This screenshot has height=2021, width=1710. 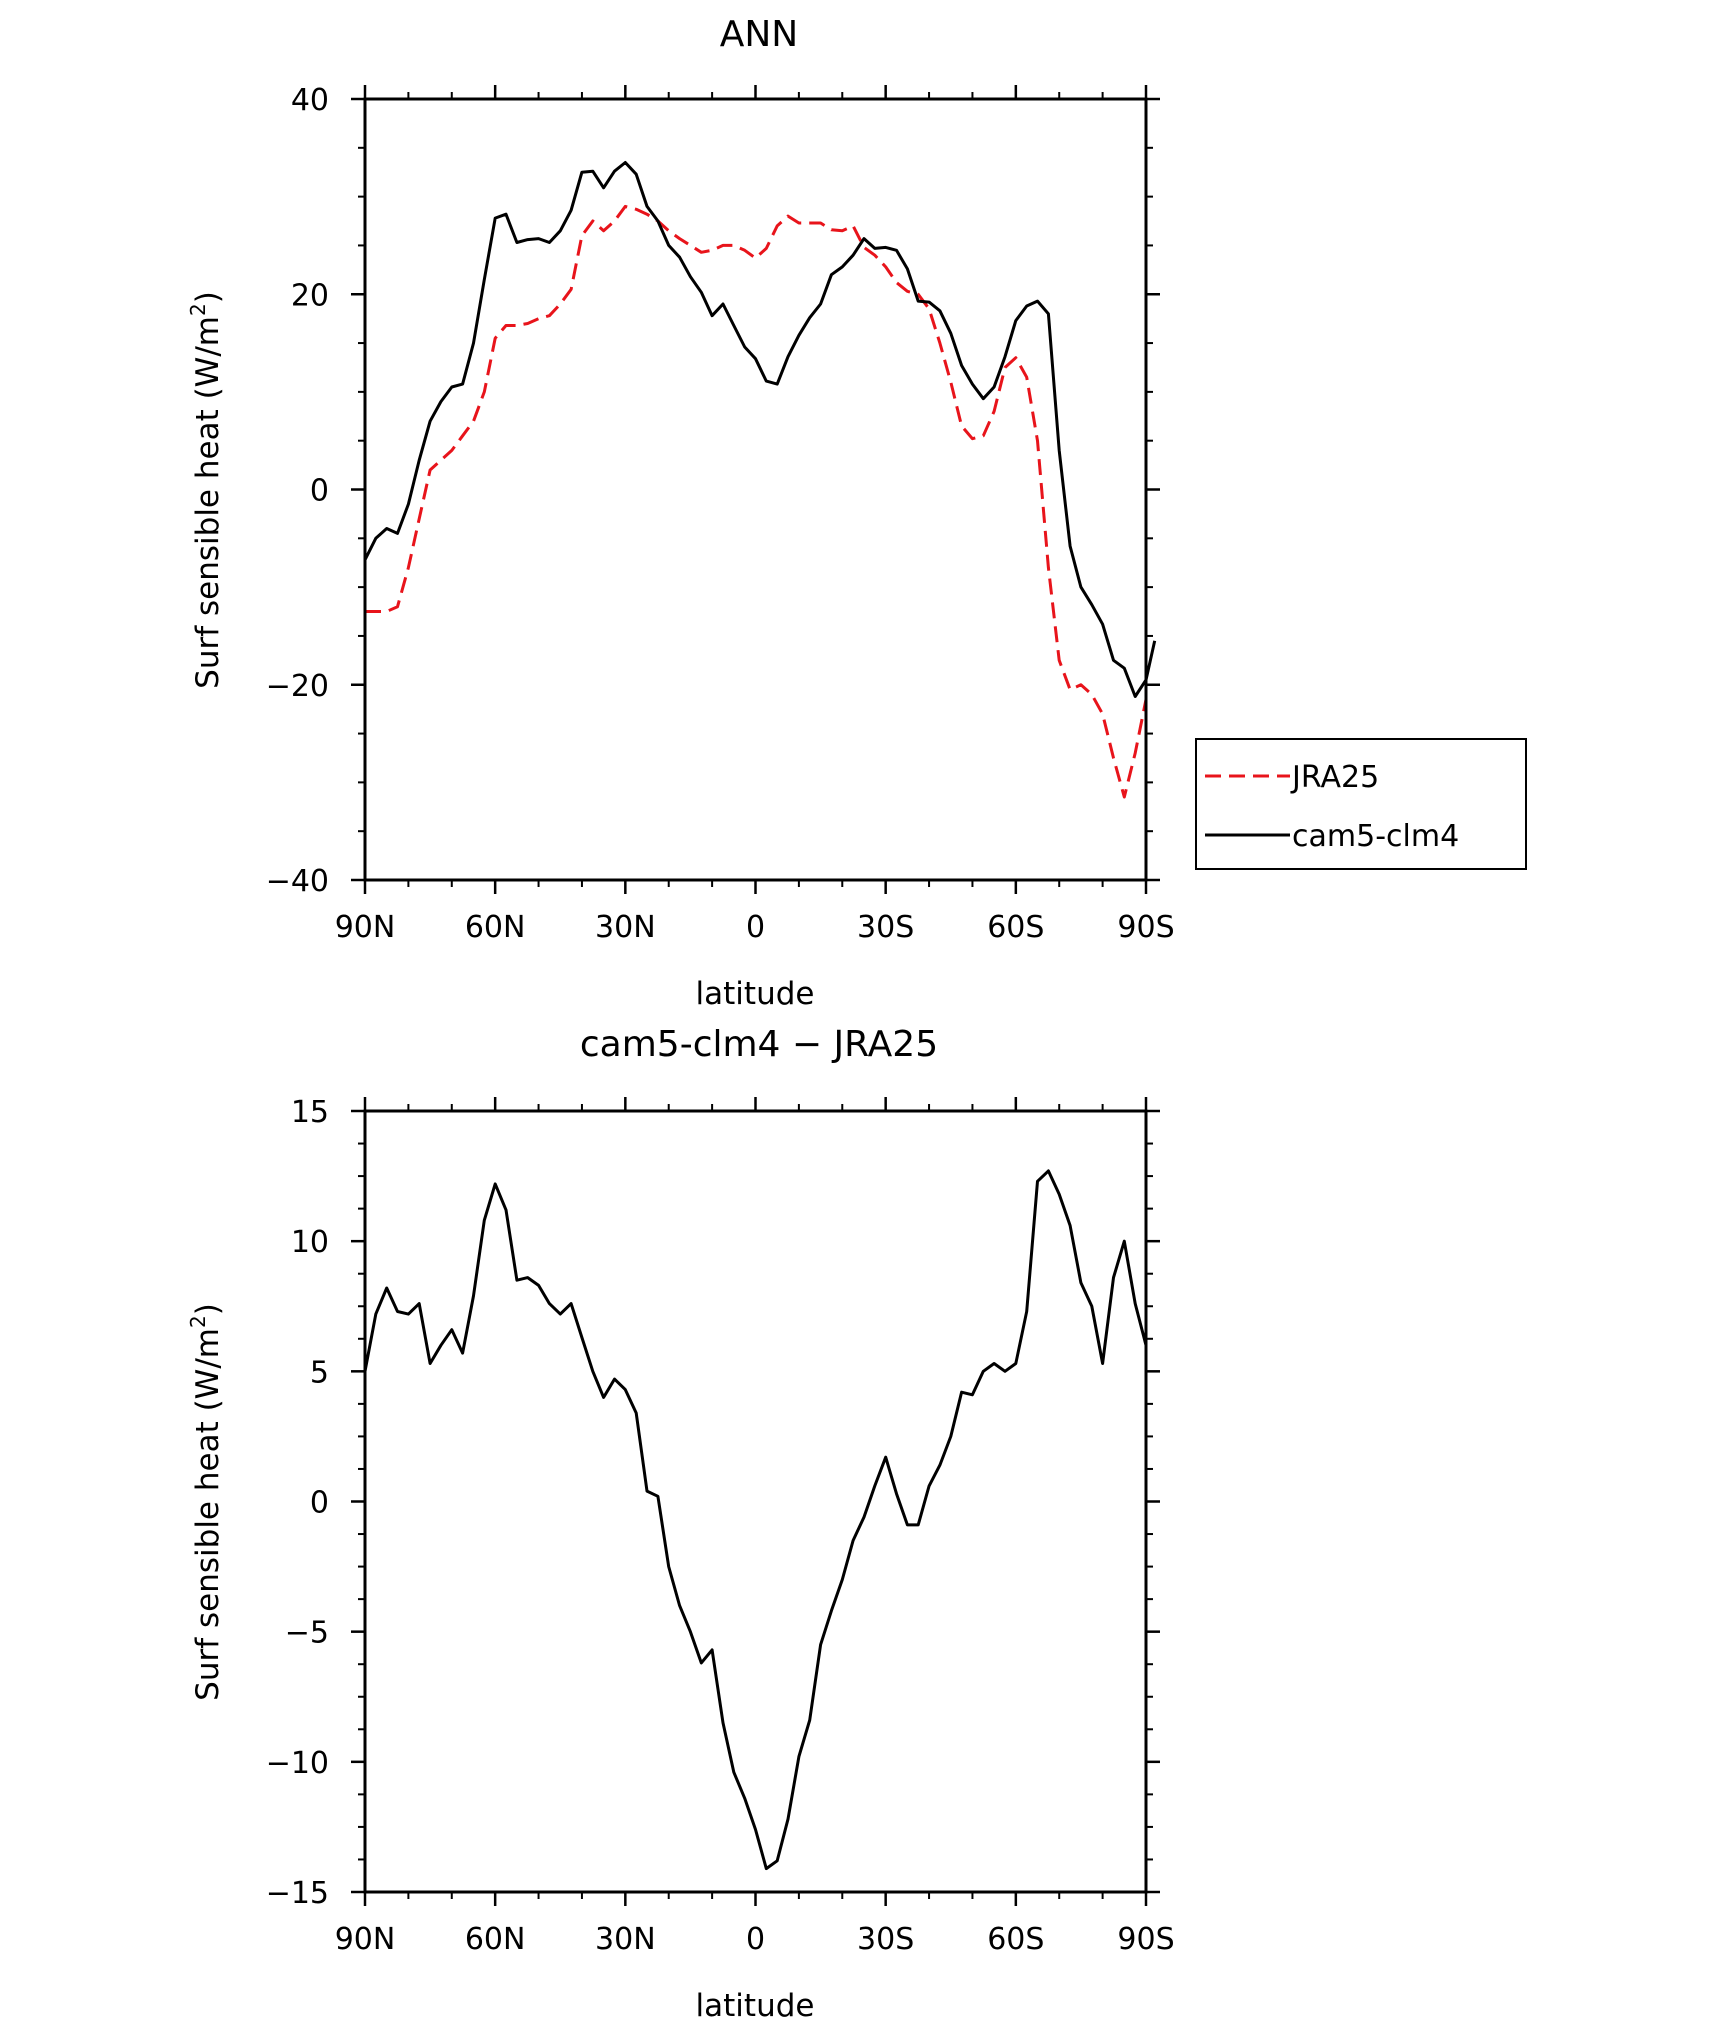 What do you see at coordinates (297, 1503) in the screenshot?
I see `bottom-chart-y-tick-labels: 15 10 5 0 −5 −10 −15` at bounding box center [297, 1503].